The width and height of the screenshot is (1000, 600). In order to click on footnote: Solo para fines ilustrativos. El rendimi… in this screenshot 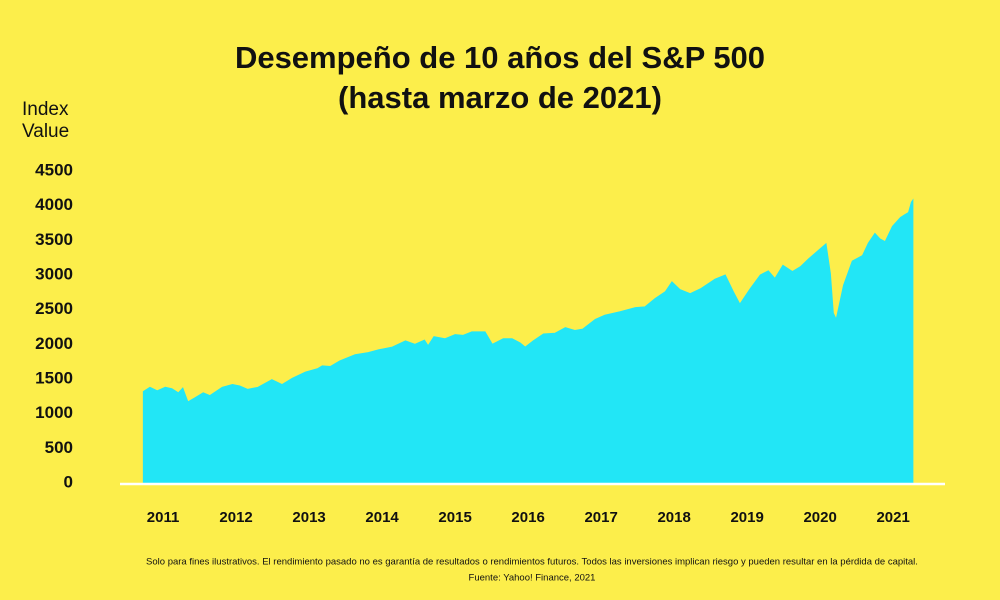, I will do `click(532, 562)`.